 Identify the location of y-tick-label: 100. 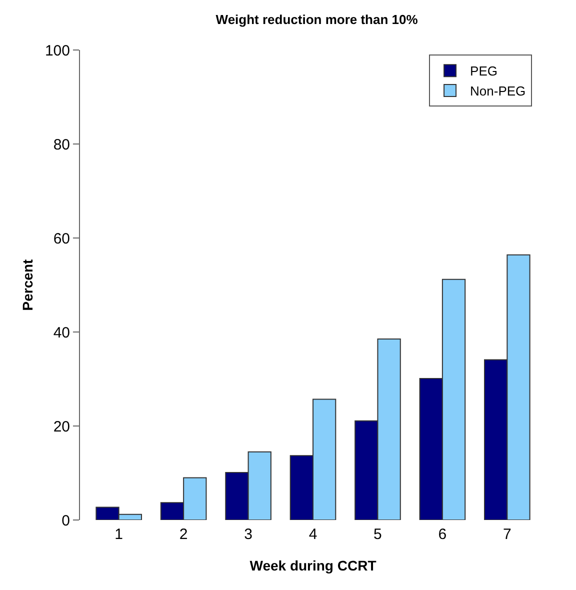
(57, 51).